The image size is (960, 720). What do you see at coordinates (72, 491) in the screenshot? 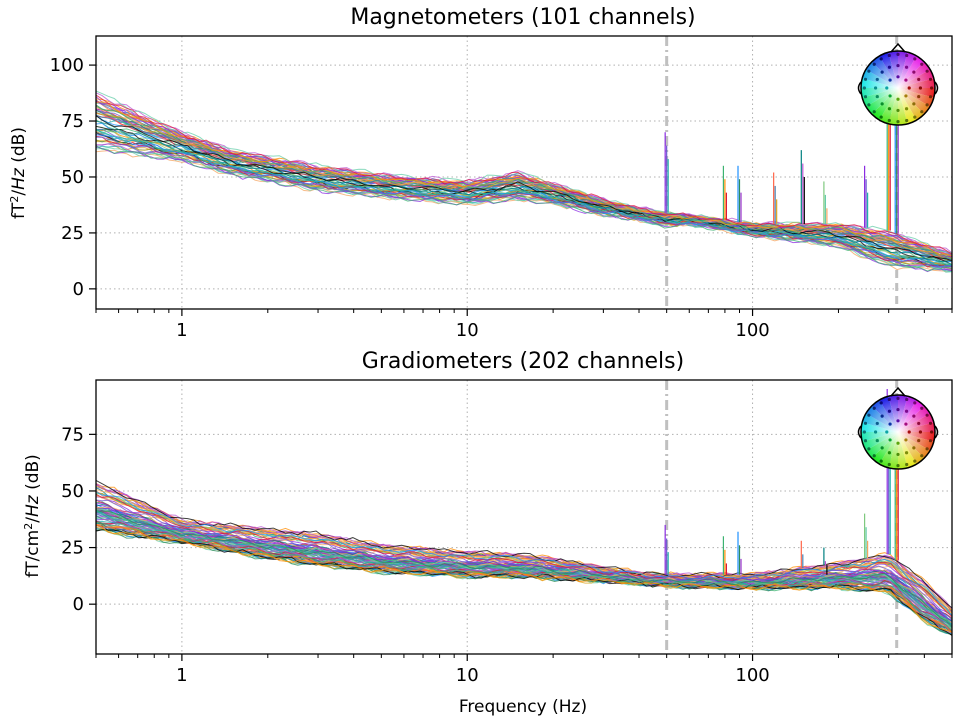
I see `y-tick-label: 50` at bounding box center [72, 491].